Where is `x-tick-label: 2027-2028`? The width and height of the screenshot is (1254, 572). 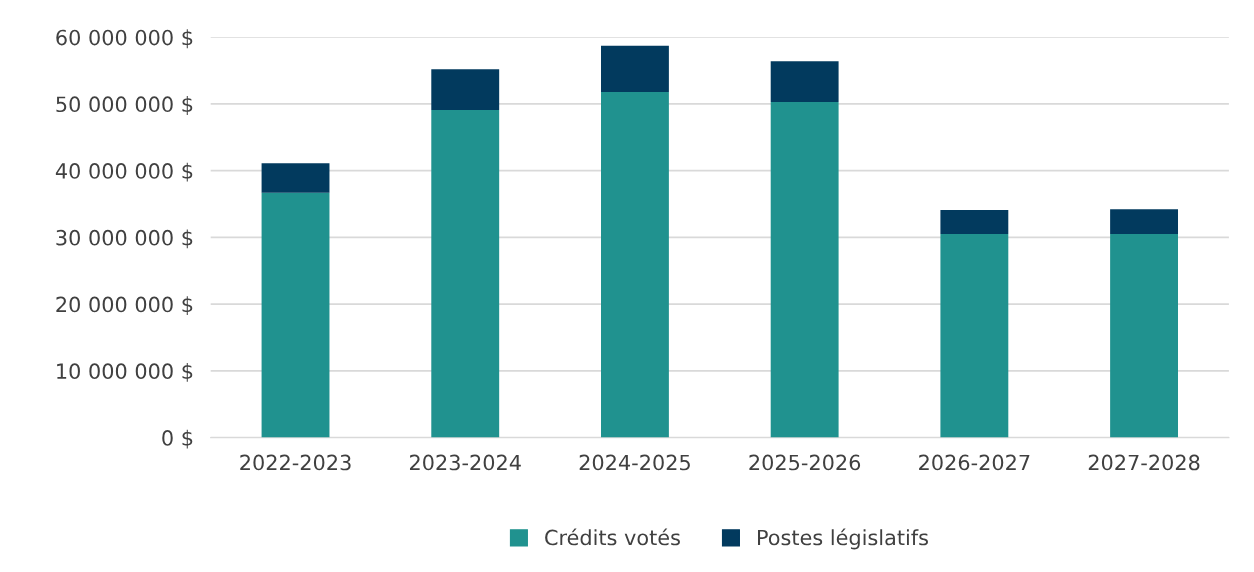
x-tick-label: 2027-2028 is located at coordinates (1144, 462).